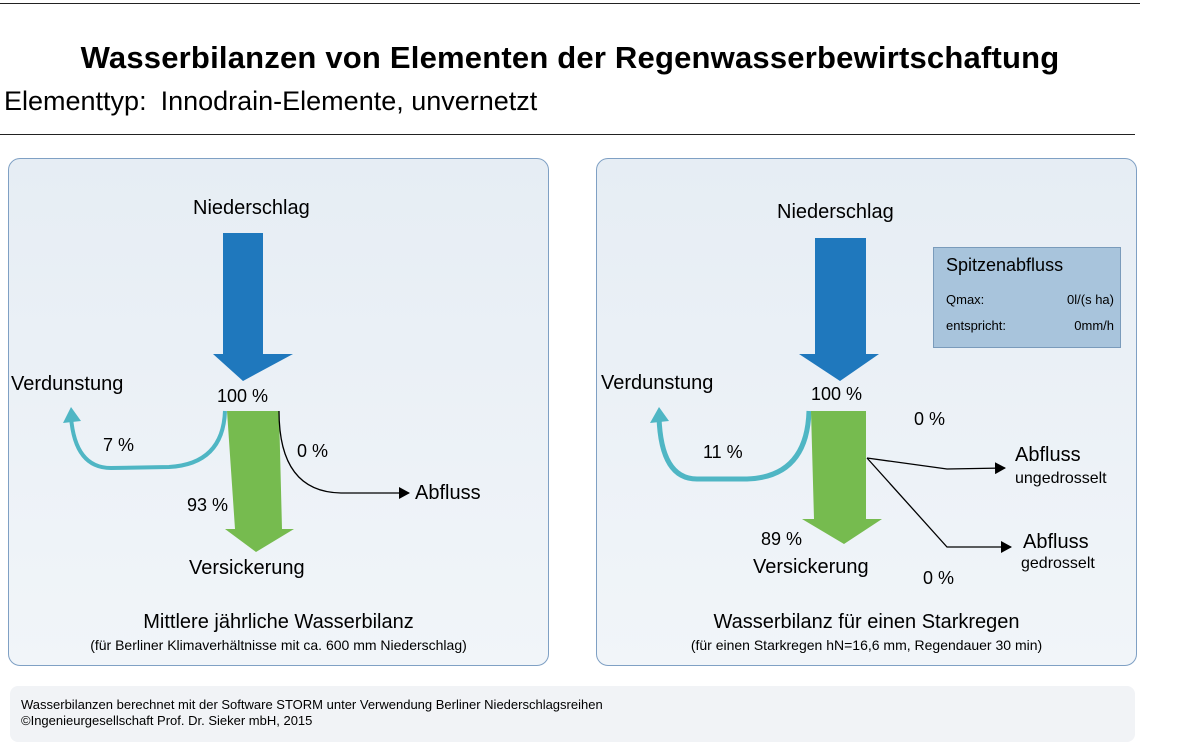 This screenshot has width=1200, height=746. What do you see at coordinates (567, 134) in the screenshot?
I see `header-rule` at bounding box center [567, 134].